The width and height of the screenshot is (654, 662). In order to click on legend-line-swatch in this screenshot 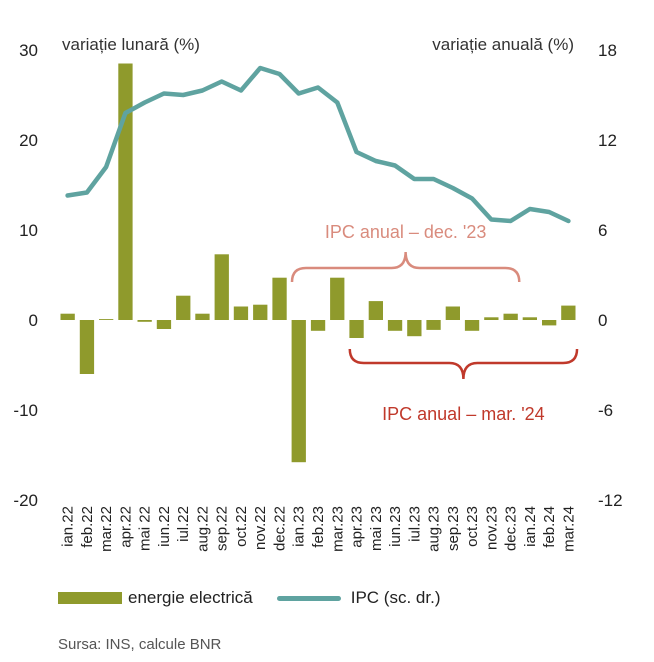, I will do `click(308, 598)`.